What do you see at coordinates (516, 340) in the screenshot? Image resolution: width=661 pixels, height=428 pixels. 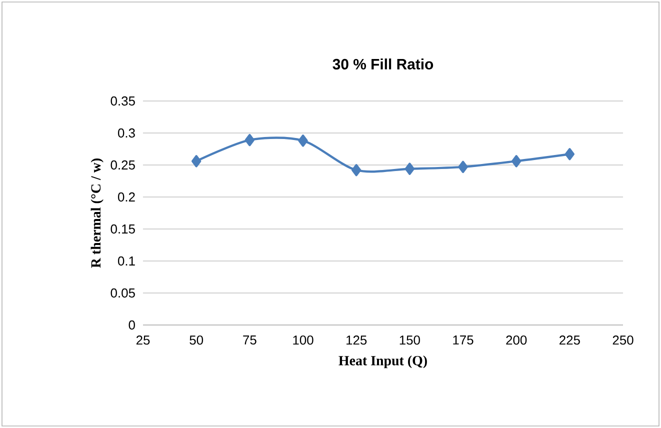 I see `x-tick-label: 200` at bounding box center [516, 340].